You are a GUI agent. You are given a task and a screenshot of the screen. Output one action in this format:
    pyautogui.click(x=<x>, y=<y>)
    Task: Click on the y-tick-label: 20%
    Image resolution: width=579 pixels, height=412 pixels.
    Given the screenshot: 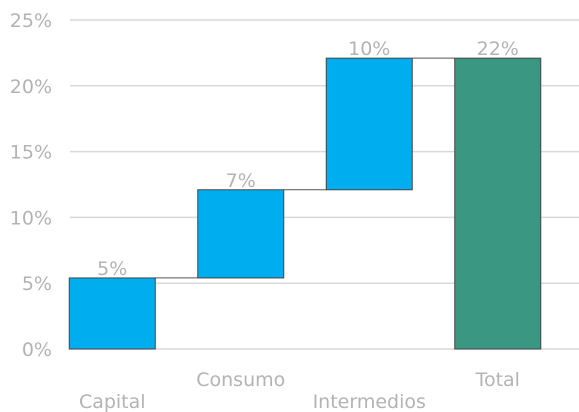 What is the action you would take?
    pyautogui.click(x=31, y=87)
    